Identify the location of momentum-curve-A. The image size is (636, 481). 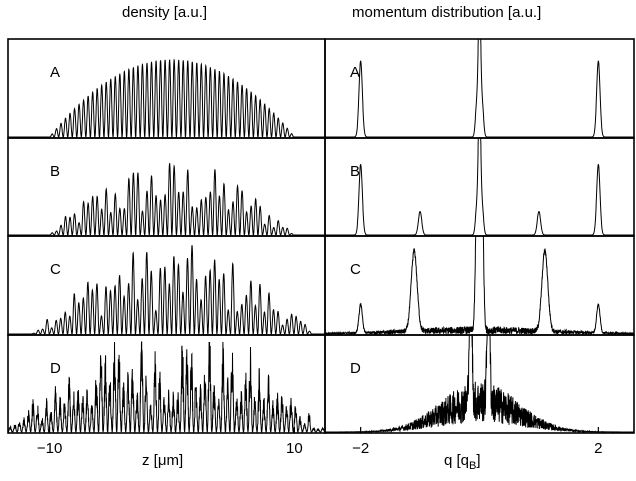
(479, 88).